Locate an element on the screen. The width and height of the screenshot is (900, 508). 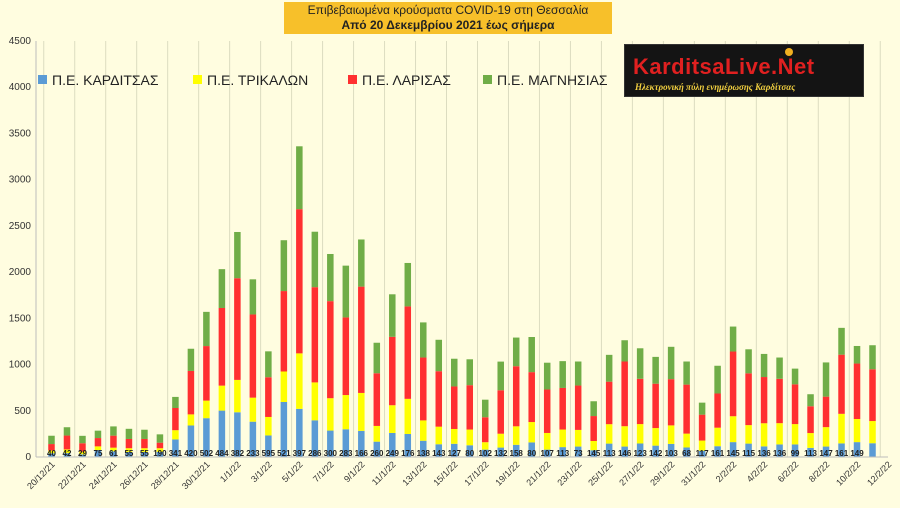
data-label: 260 is located at coordinates (377, 453).